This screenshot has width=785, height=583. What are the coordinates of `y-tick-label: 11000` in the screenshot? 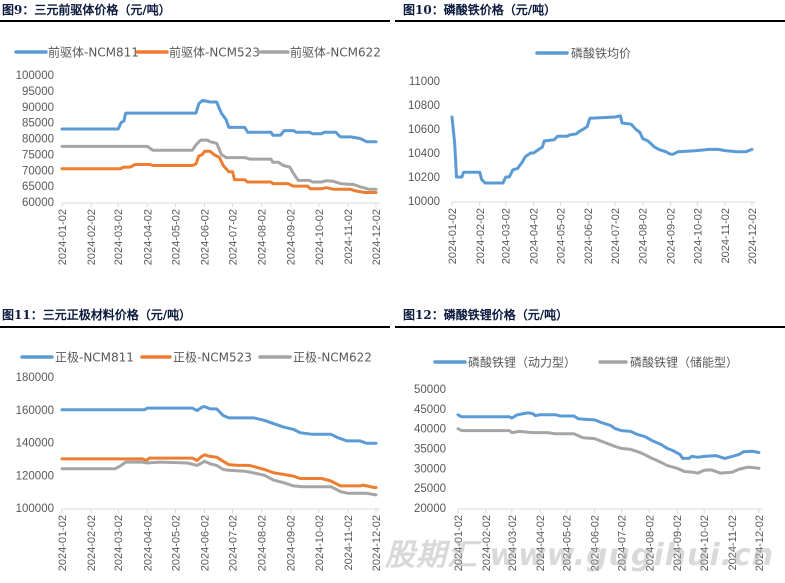 It's located at (424, 82).